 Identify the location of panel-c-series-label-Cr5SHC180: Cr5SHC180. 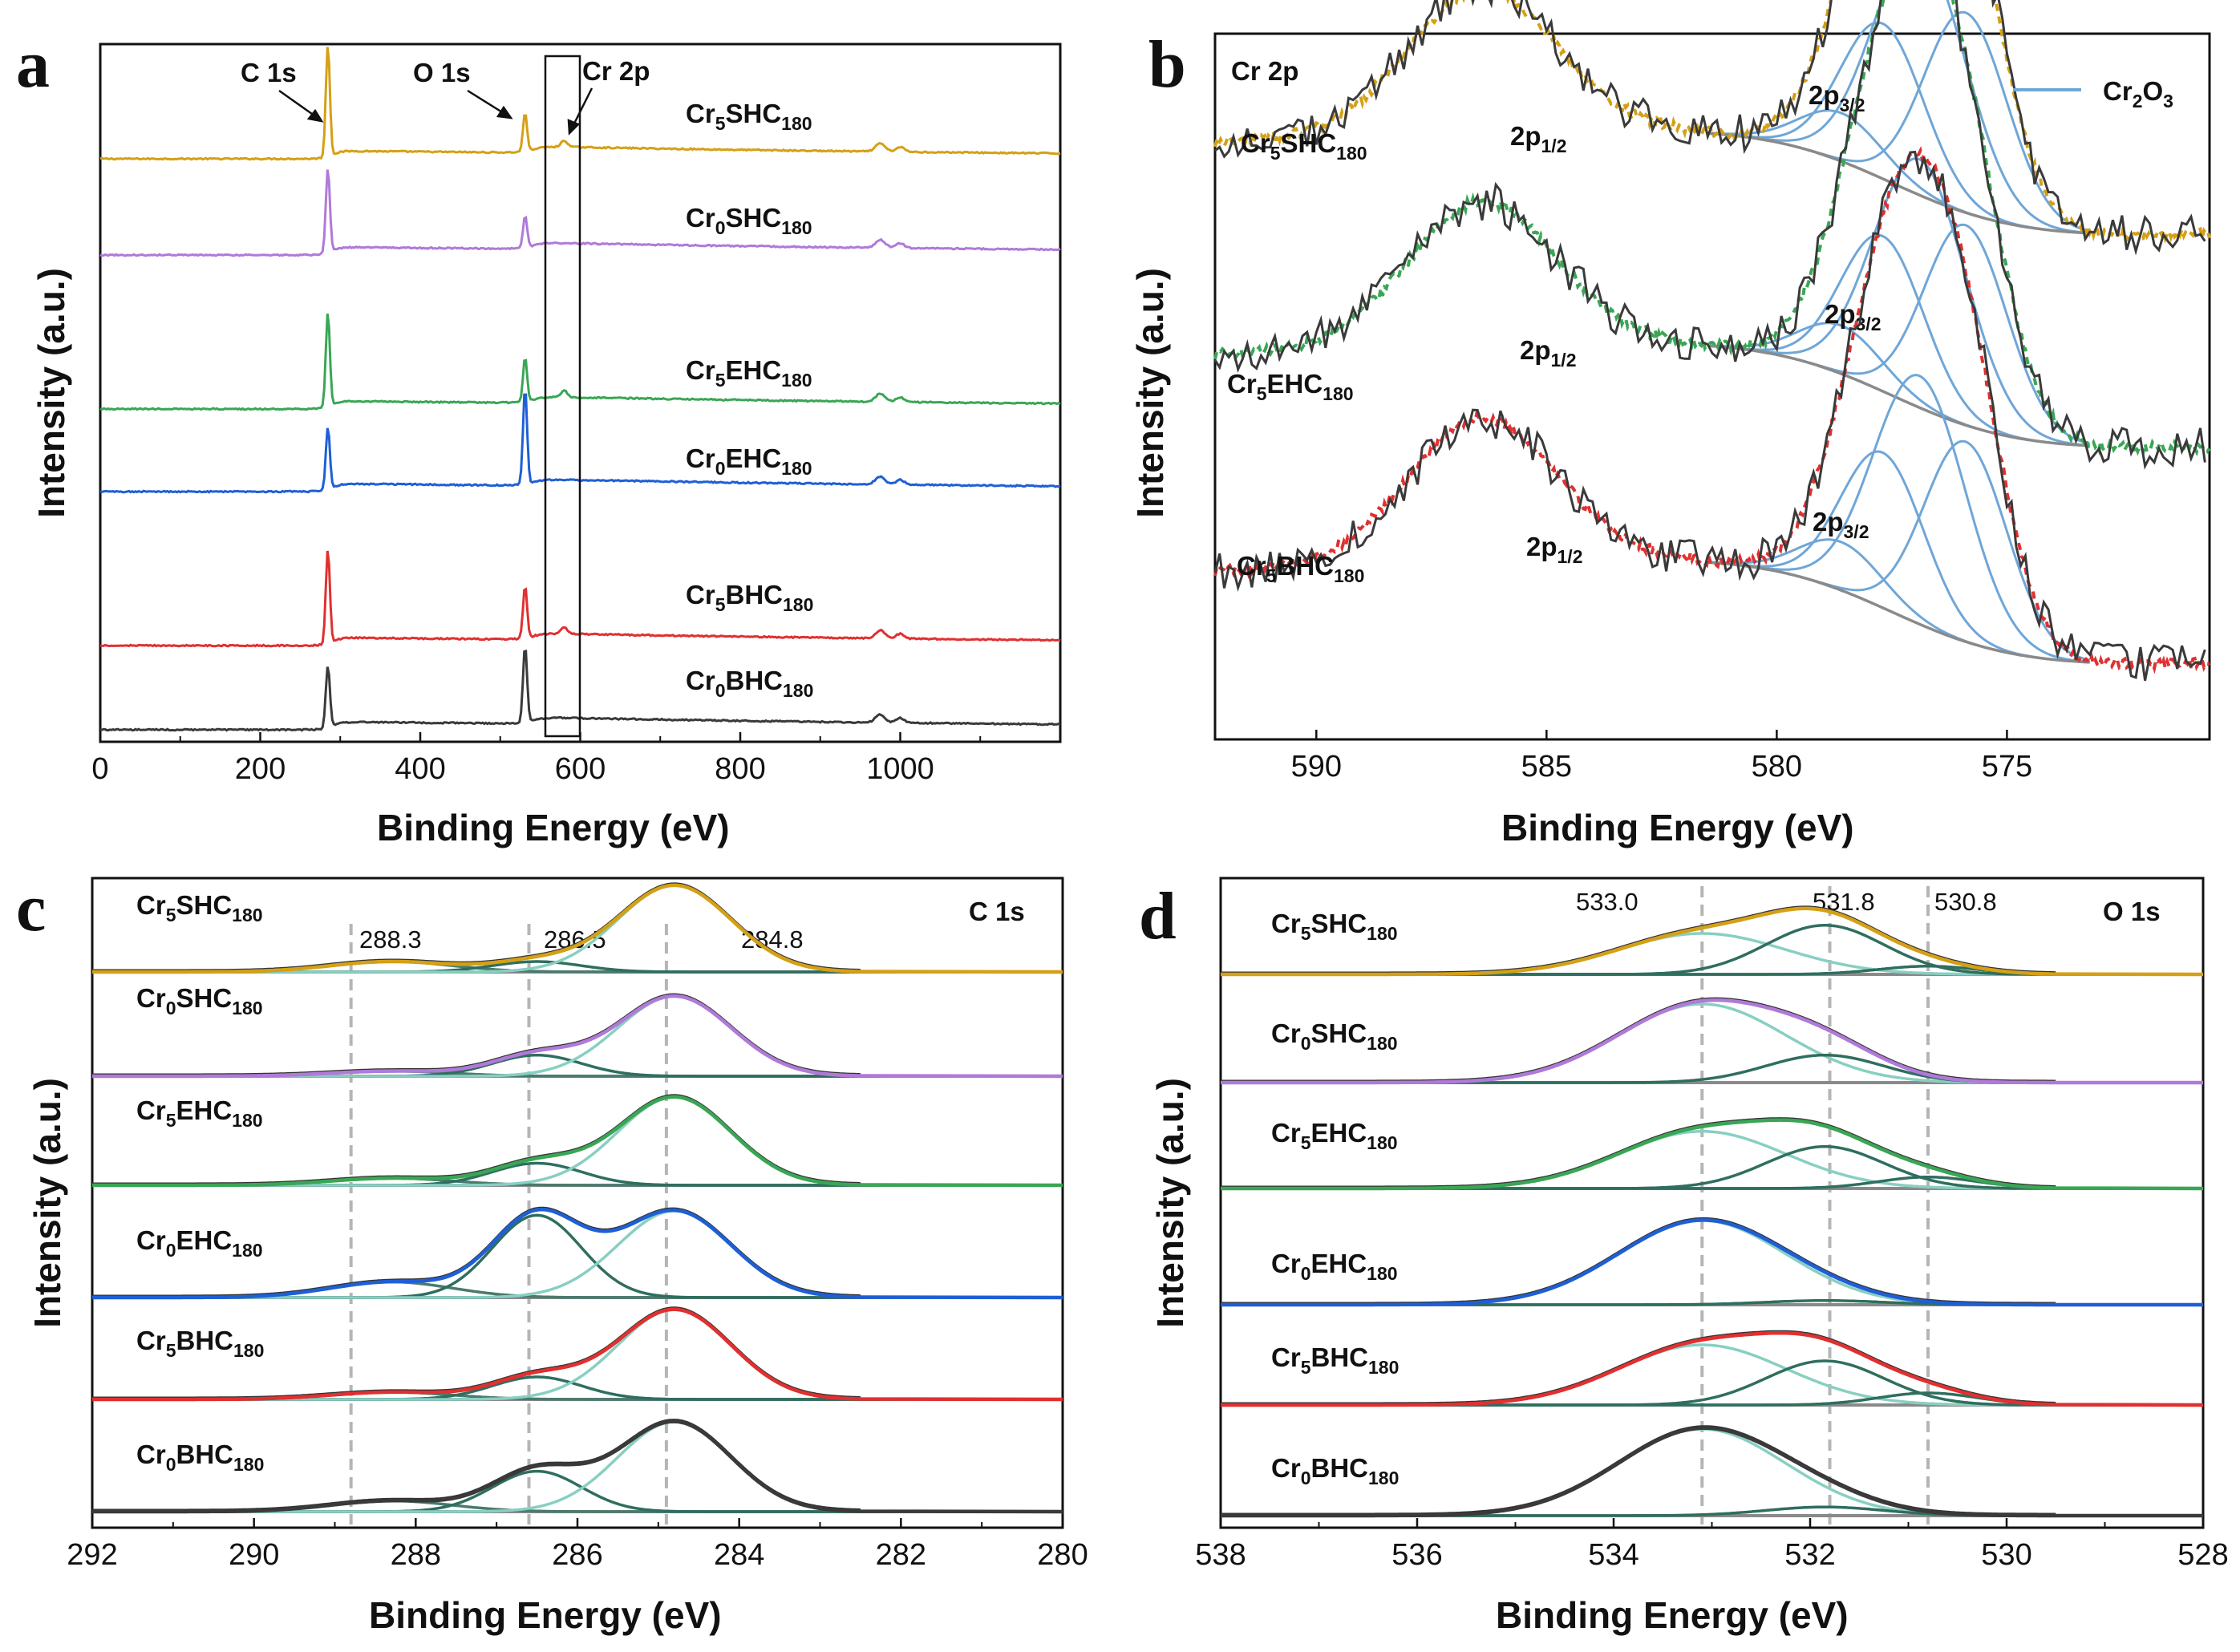
(199, 907).